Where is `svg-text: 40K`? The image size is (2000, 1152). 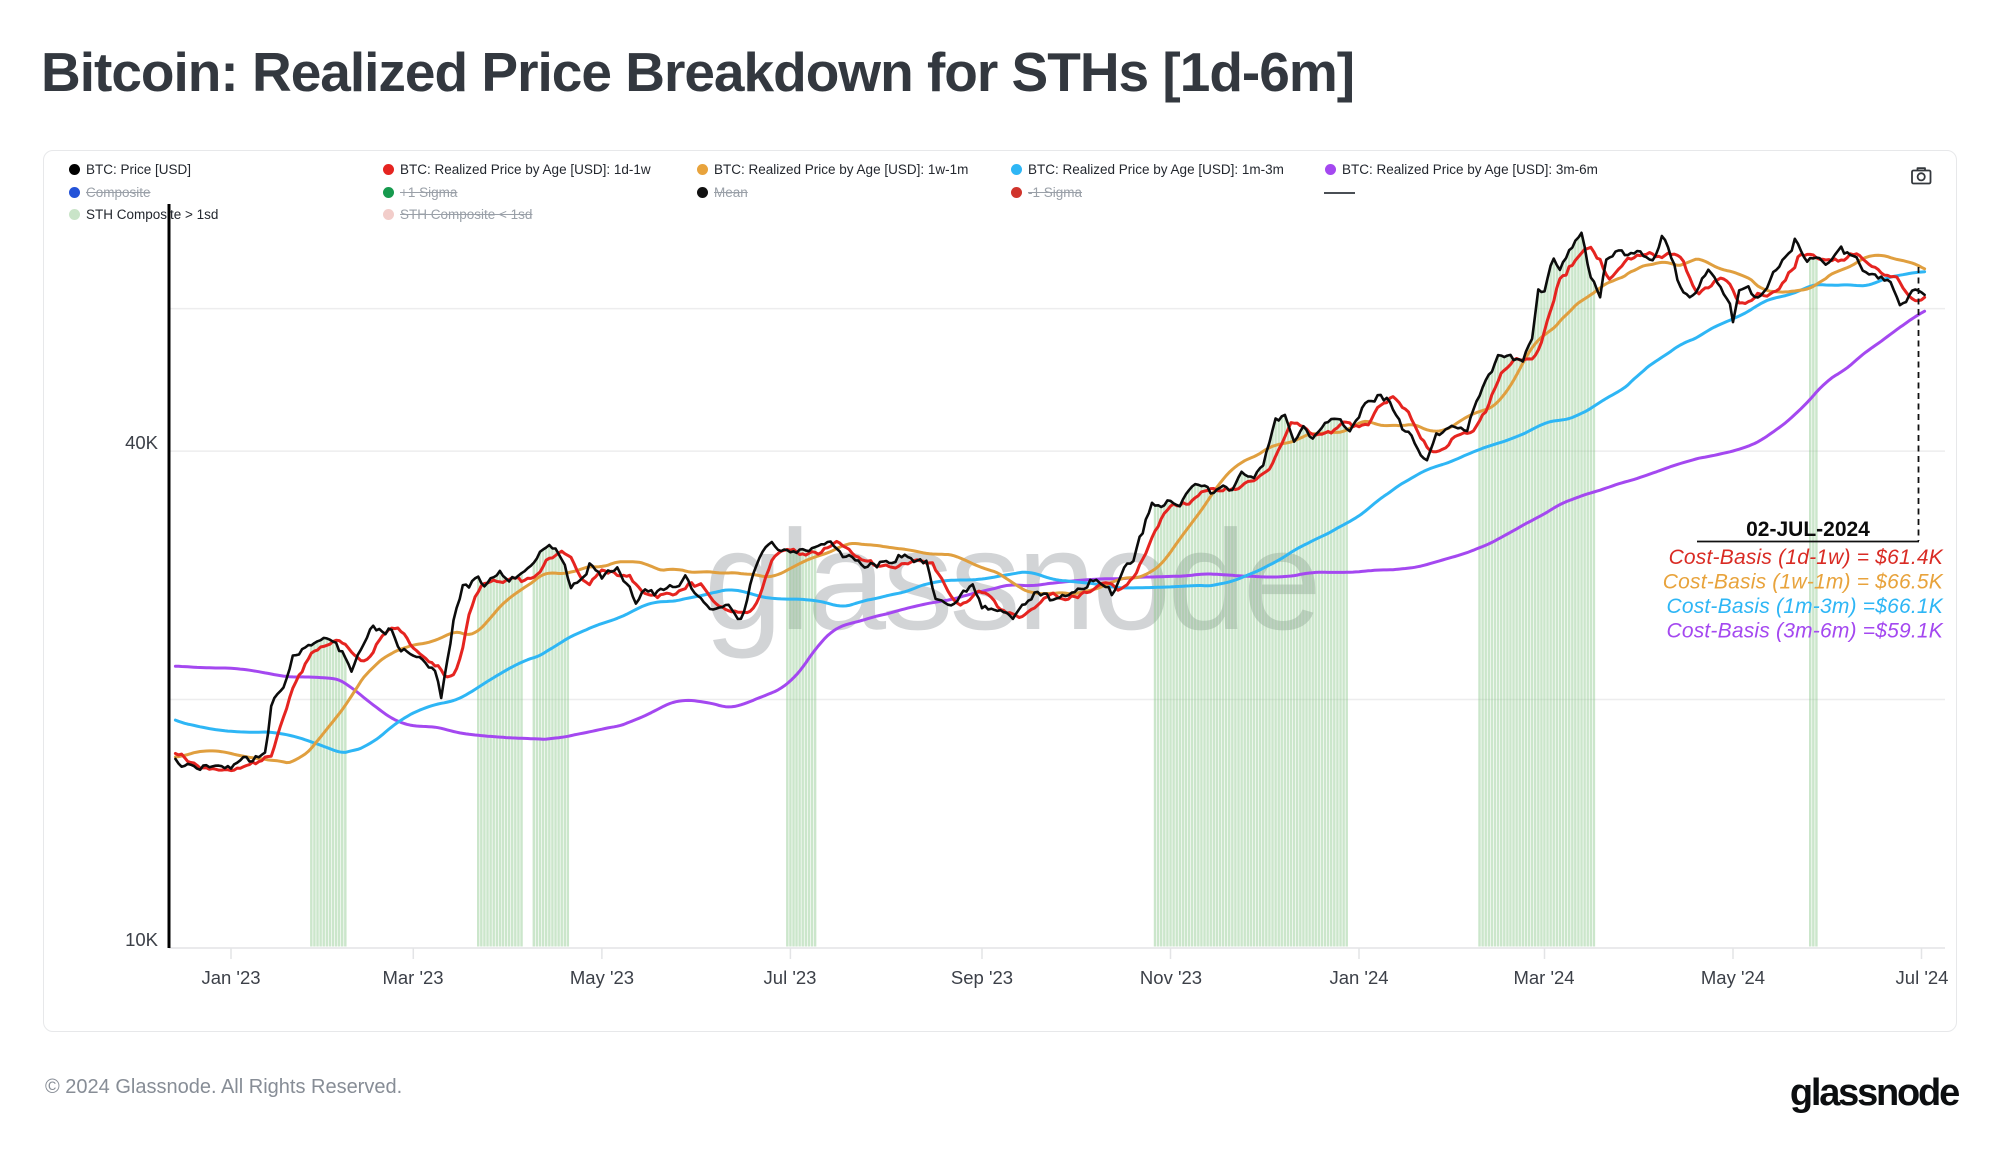 svg-text: 40K is located at coordinates (142, 442).